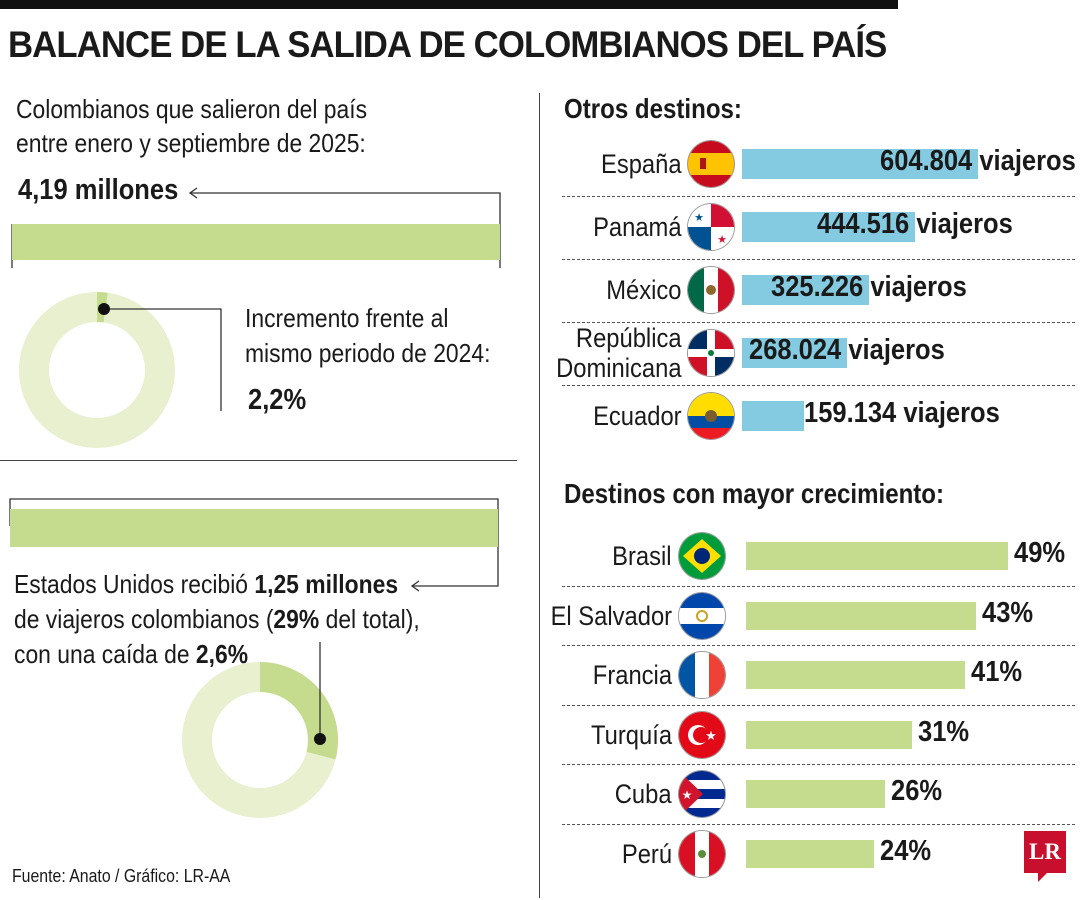 The image size is (1080, 900). I want to click on usa-bar, so click(254, 528).